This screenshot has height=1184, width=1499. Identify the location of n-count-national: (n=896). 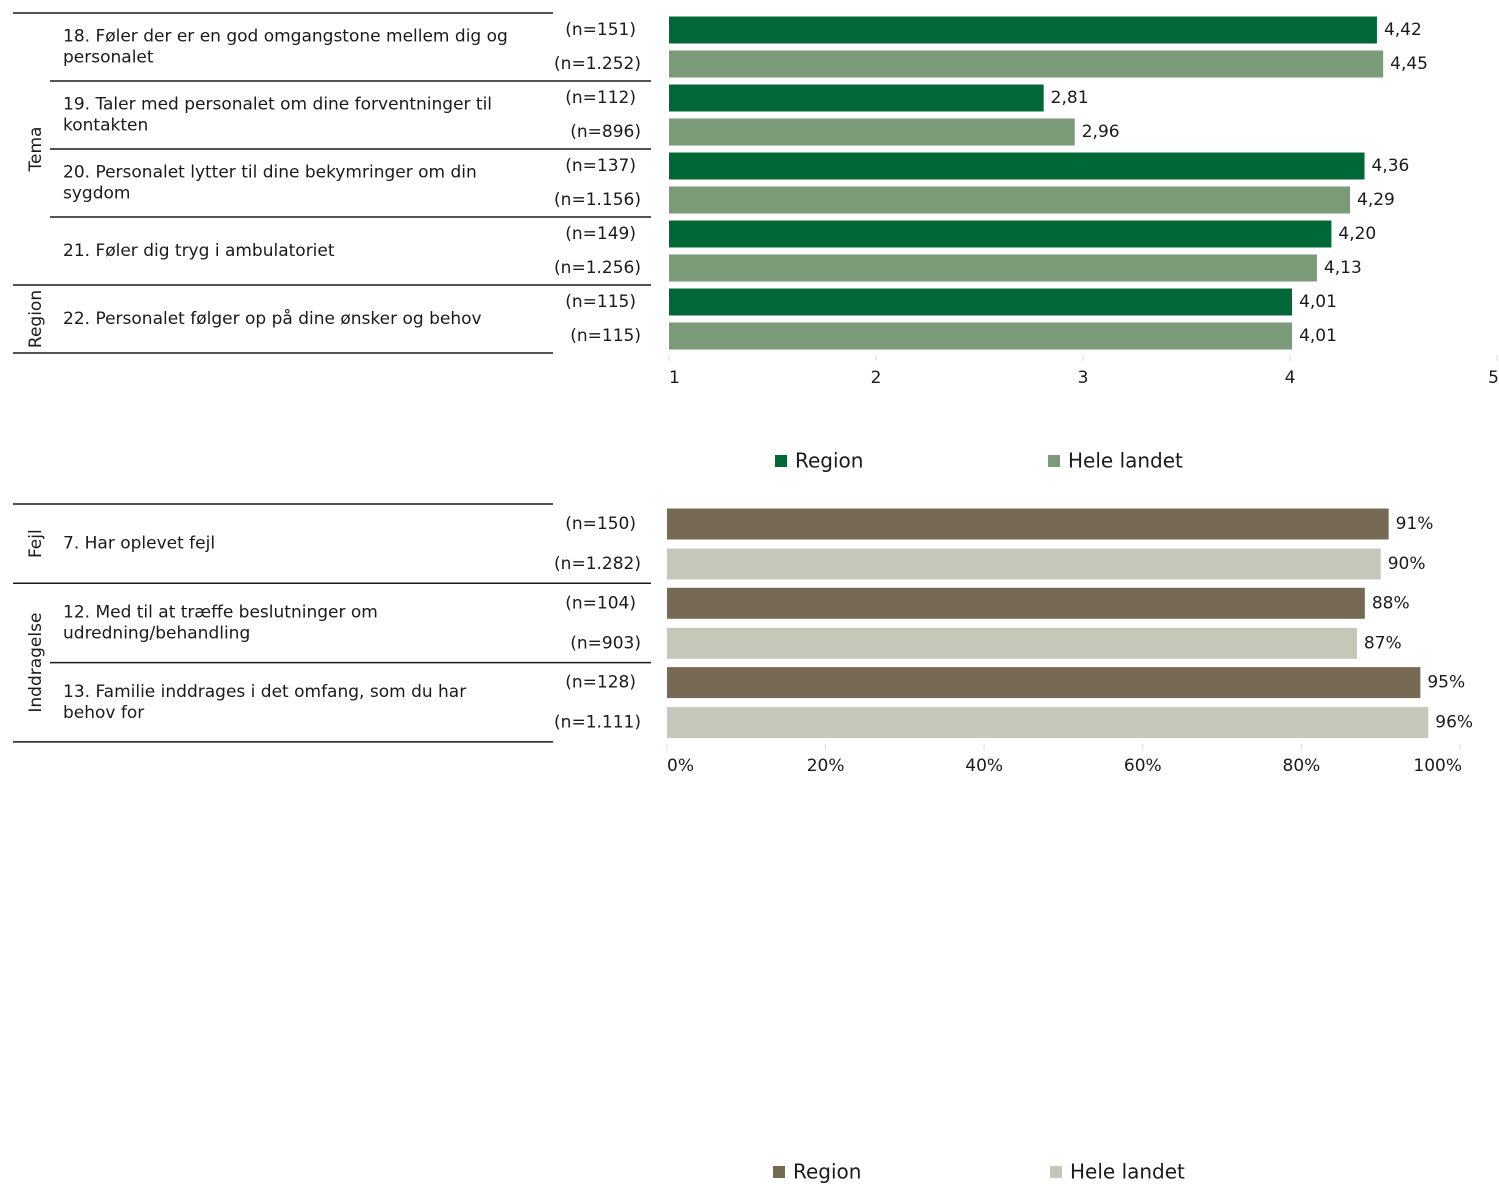
(605, 132).